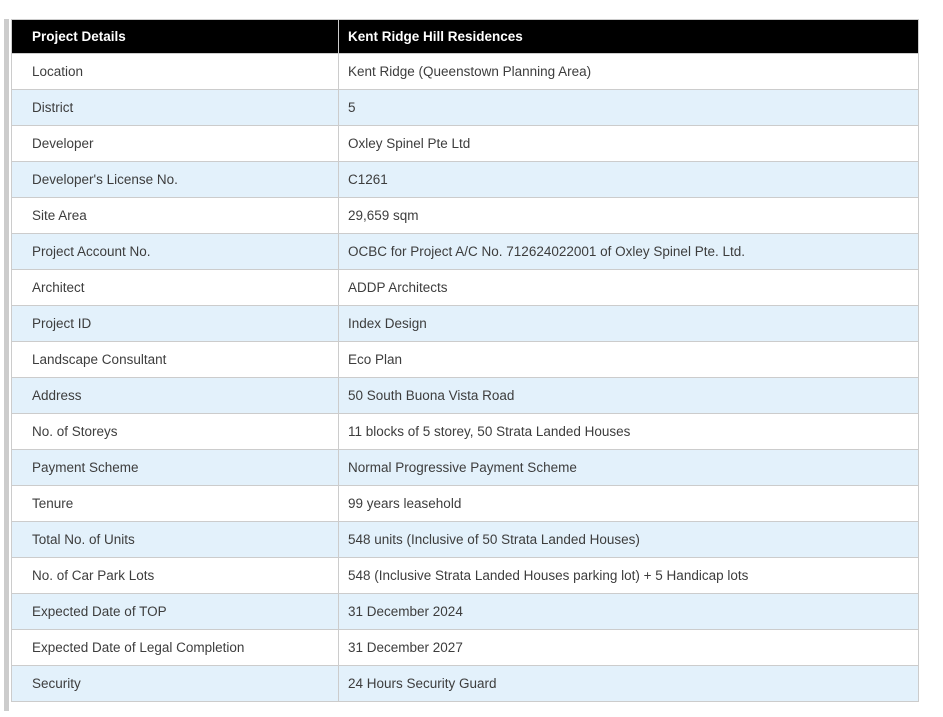 This screenshot has width=943, height=717. What do you see at coordinates (628, 683) in the screenshot?
I see `row-value: 24 Hours Security Guard` at bounding box center [628, 683].